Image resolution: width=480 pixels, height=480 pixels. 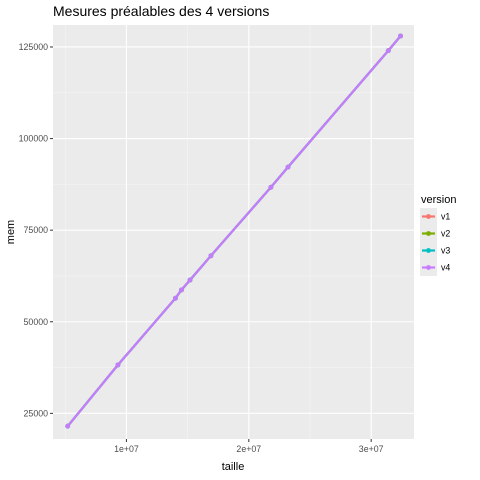 I want to click on legend-key-point-v2, so click(x=428, y=233).